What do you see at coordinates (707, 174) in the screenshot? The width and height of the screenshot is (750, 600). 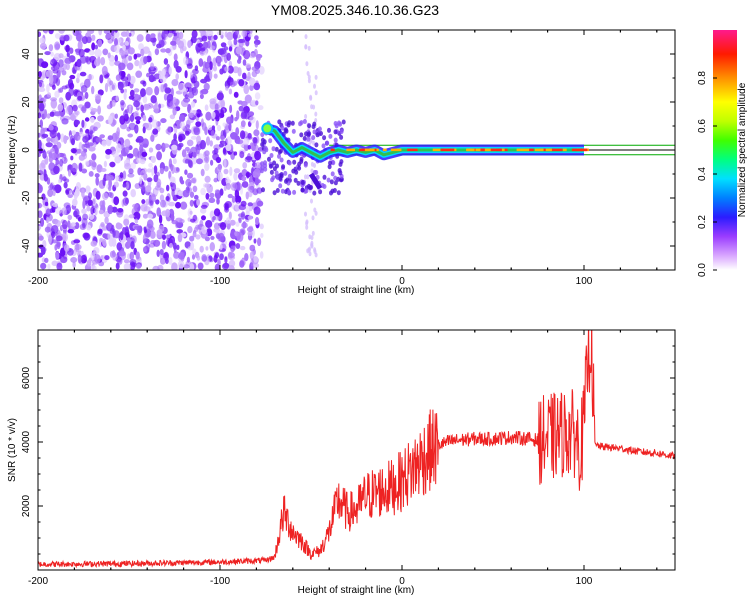 I see `colorbar-ticks: 0.0 0.2 0.4 0.6 0.8` at bounding box center [707, 174].